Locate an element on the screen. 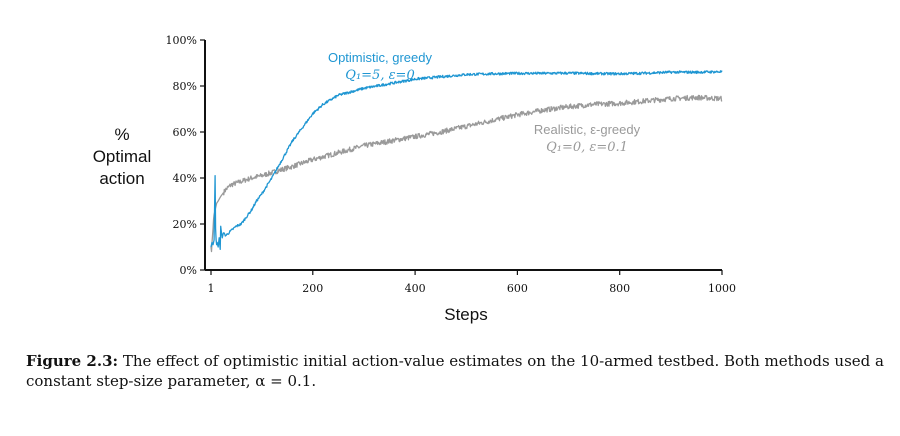 The image size is (900, 436). y-tick-label: 20% is located at coordinates (185, 224).